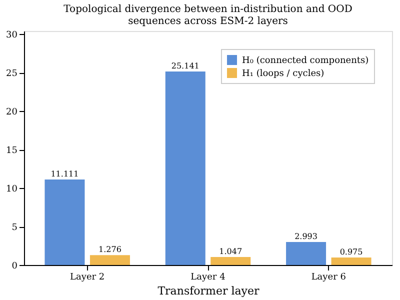  Describe the element at coordinates (15, 267) in the screenshot. I see `y-tick-label: 0` at that location.